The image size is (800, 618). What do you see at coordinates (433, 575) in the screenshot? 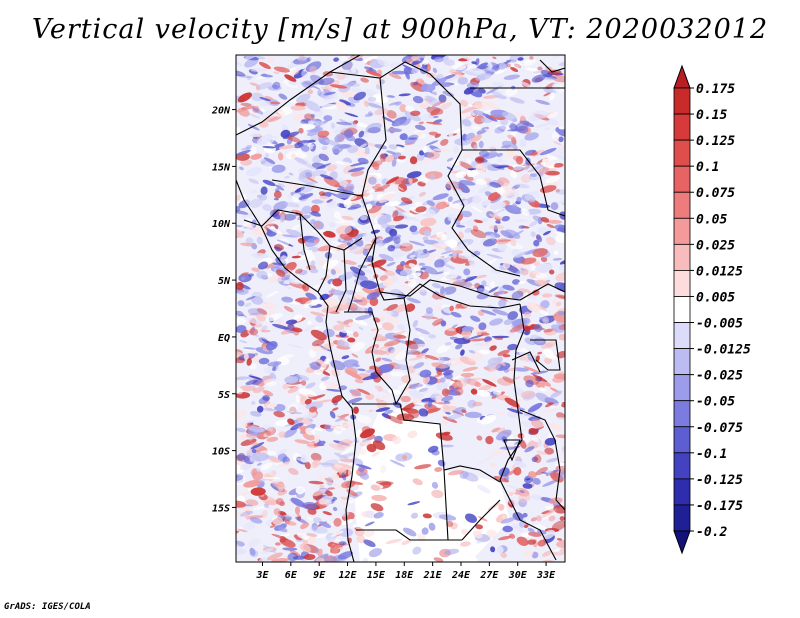
I see `x-tick-label: 21E` at bounding box center [433, 575].